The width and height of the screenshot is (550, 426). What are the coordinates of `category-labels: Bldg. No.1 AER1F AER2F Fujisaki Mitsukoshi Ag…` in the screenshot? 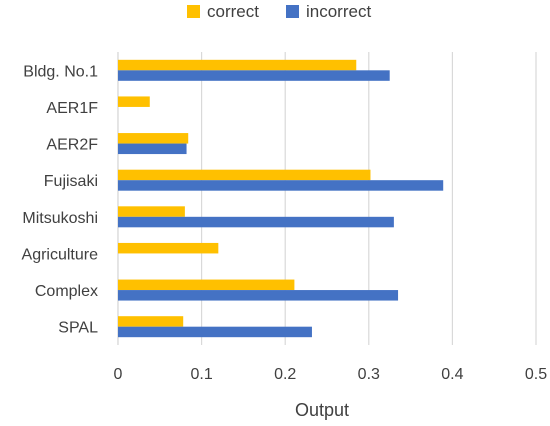 It's located at (60, 199).